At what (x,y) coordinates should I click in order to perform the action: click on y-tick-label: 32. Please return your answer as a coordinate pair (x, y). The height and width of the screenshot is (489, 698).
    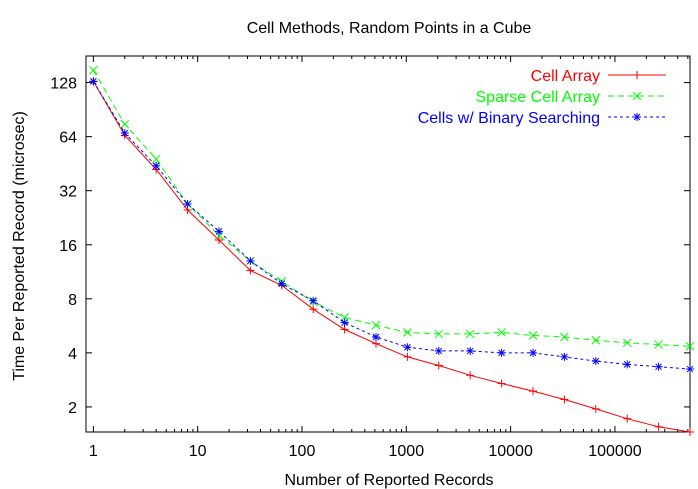
    Looking at the image, I should click on (68, 192).